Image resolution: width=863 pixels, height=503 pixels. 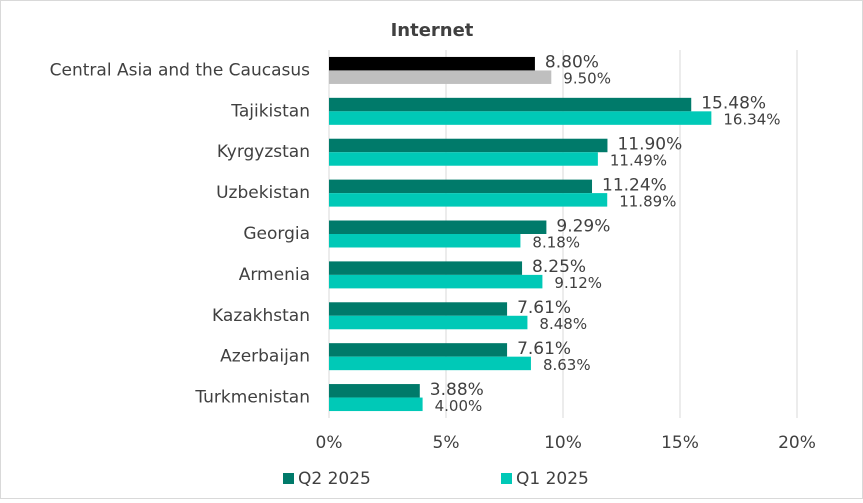 What do you see at coordinates (563, 443) in the screenshot?
I see `x-tick-label: 10%` at bounding box center [563, 443].